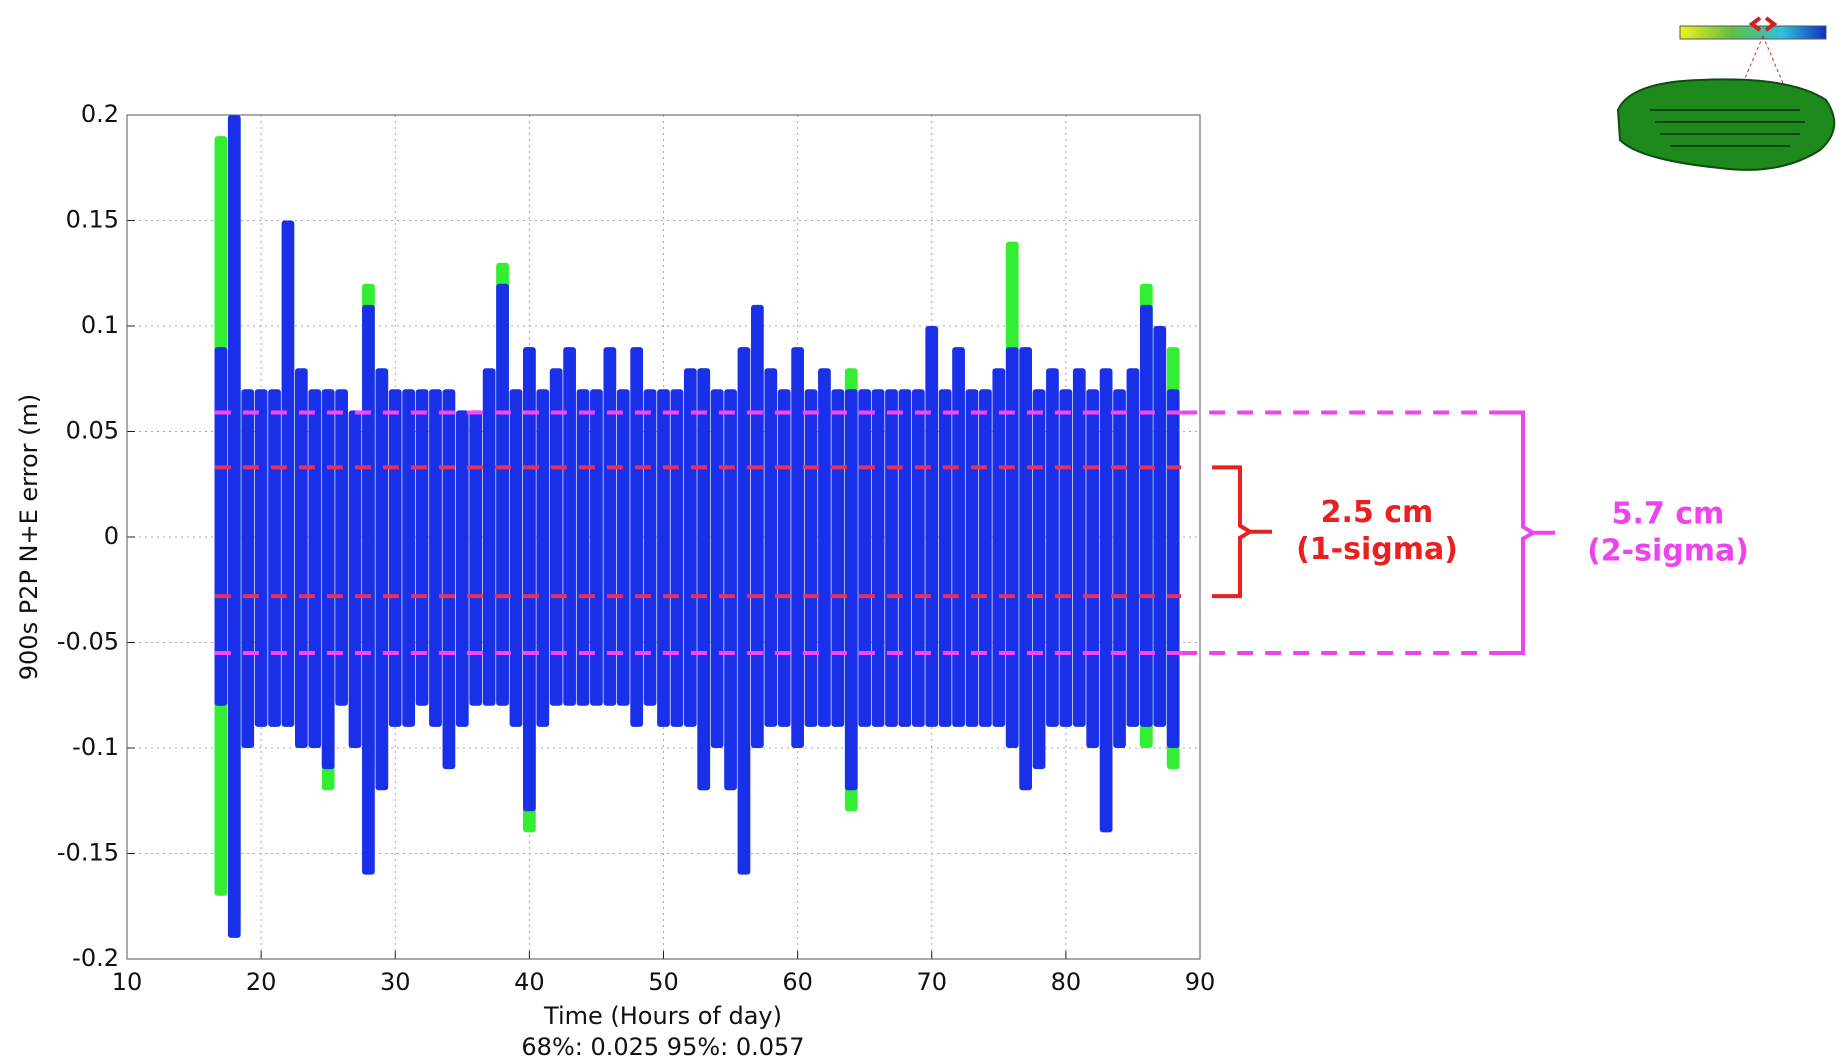 Image resolution: width=1845 pixels, height=1062 pixels. Describe the element at coordinates (88, 853) in the screenshot. I see `y-tick-label: -0.15` at that location.